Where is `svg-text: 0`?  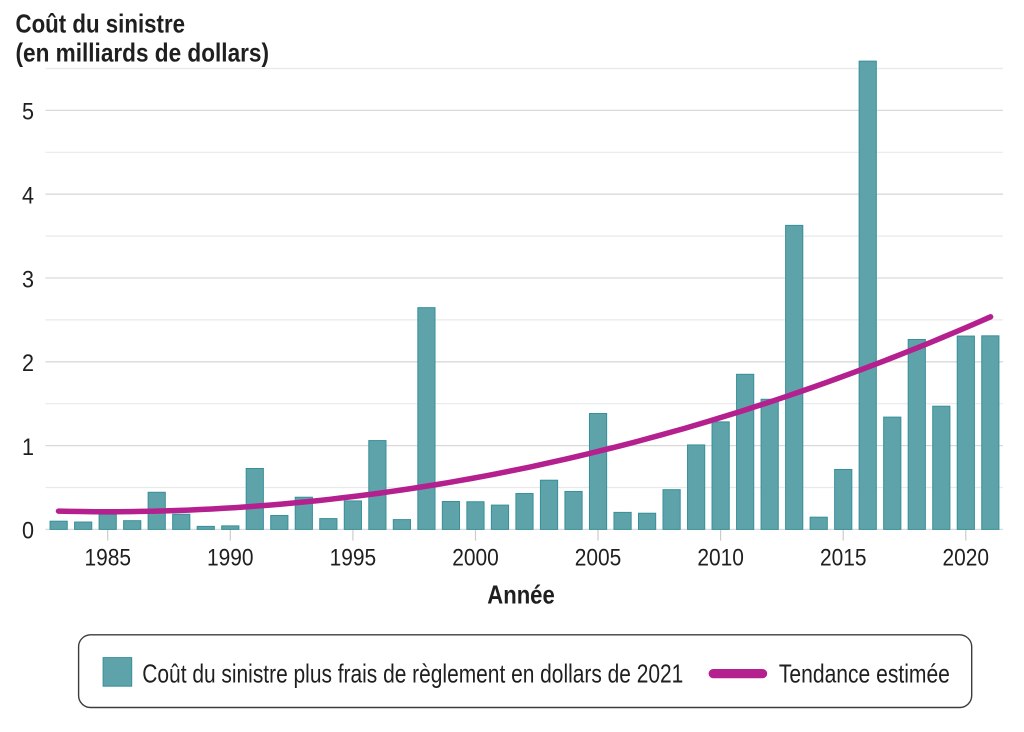
svg-text: 0 is located at coordinates (28, 531).